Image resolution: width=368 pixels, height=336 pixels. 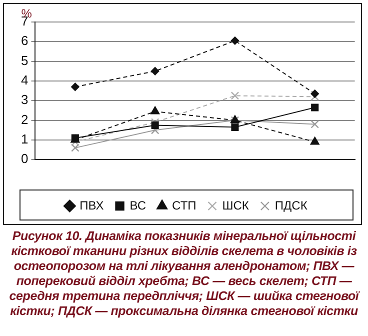 I want to click on y-tick-label: 0, so click(x=24, y=158).